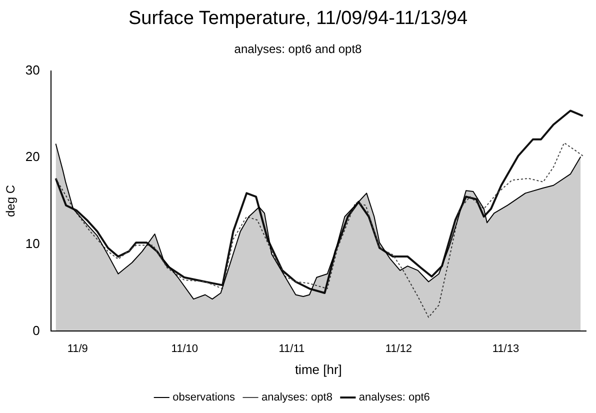 Image resolution: width=596 pixels, height=413 pixels. I want to click on x-tick-label: 11/12, so click(398, 348).